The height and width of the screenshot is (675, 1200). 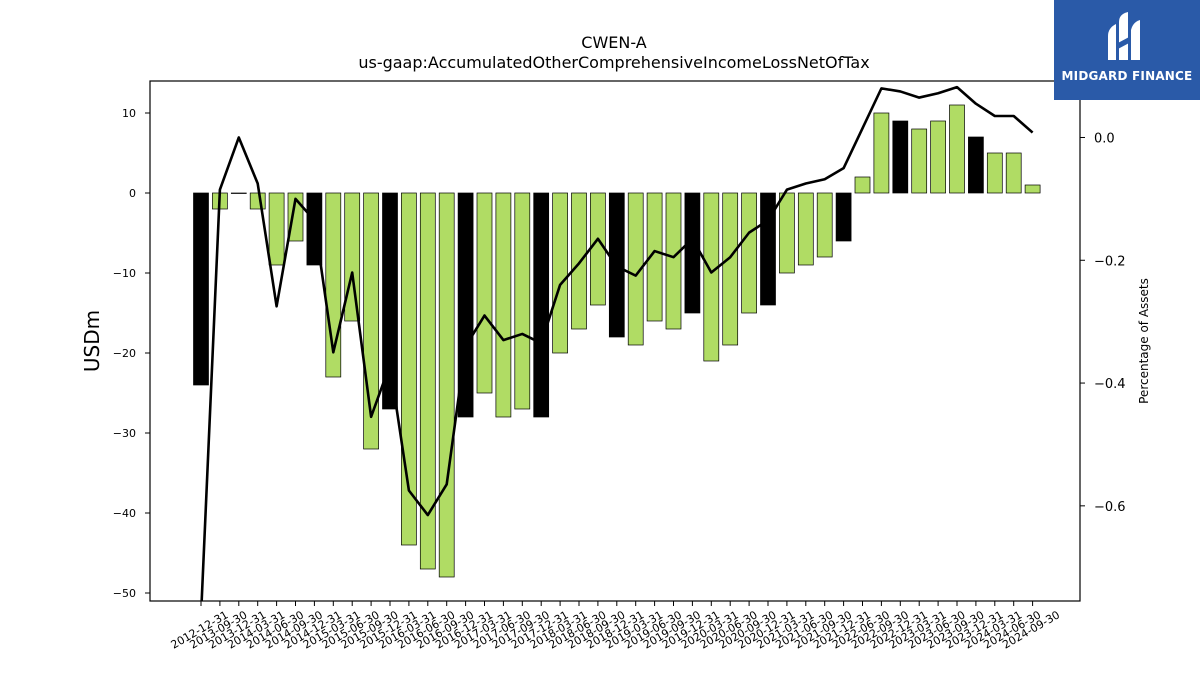 I want to click on logo-text: MIDGARD FINANCE, so click(x=1127, y=76).